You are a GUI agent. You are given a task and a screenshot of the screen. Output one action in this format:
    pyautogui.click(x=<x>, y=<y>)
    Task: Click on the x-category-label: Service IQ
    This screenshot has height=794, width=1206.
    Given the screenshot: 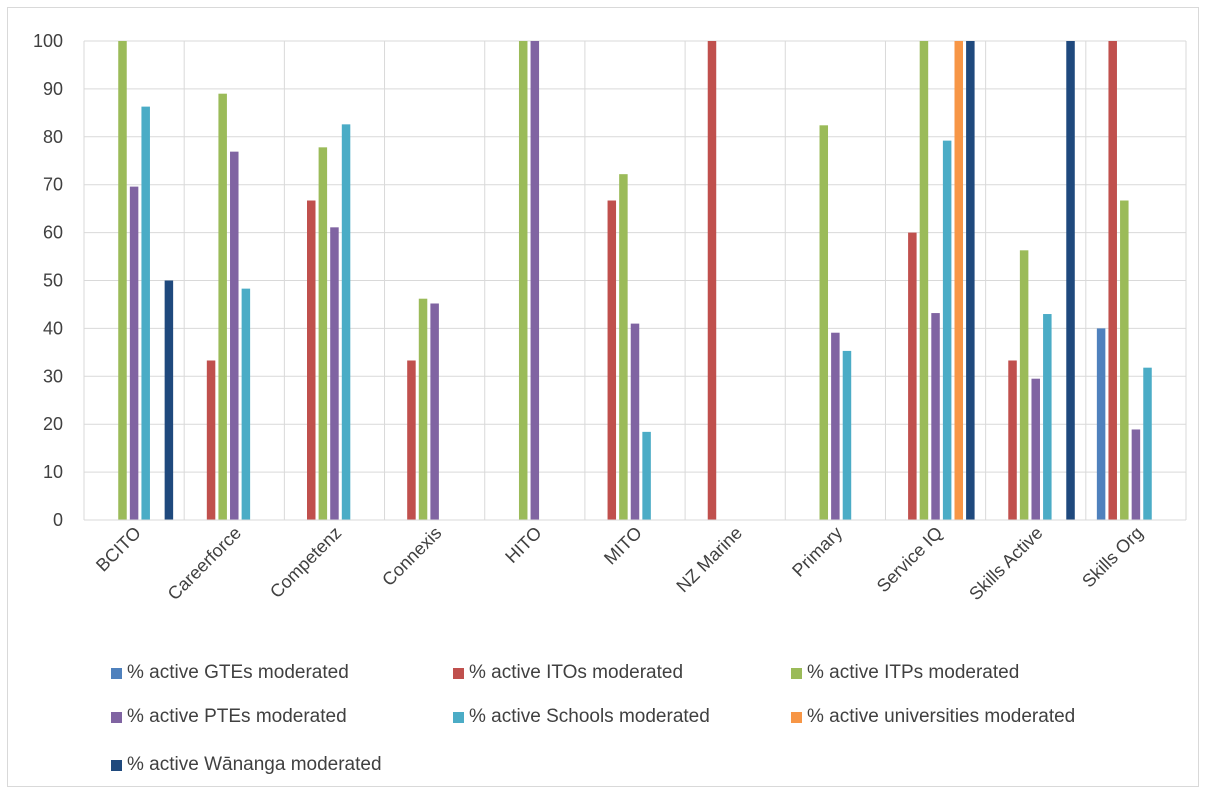 What is the action you would take?
    pyautogui.click(x=910, y=560)
    